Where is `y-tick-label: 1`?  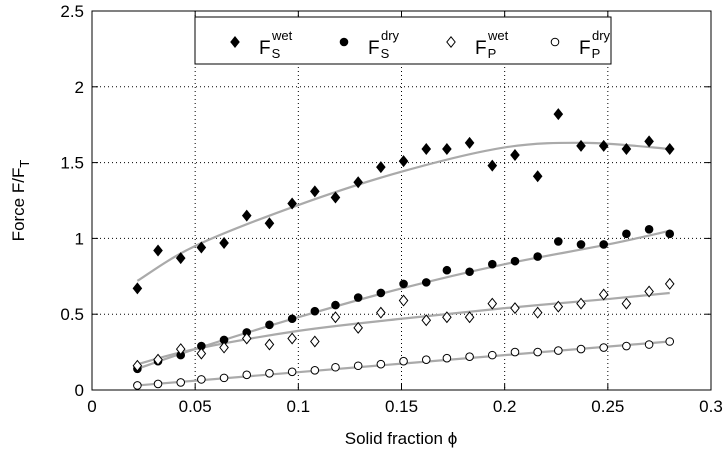 y-tick-label: 1 is located at coordinates (79, 238).